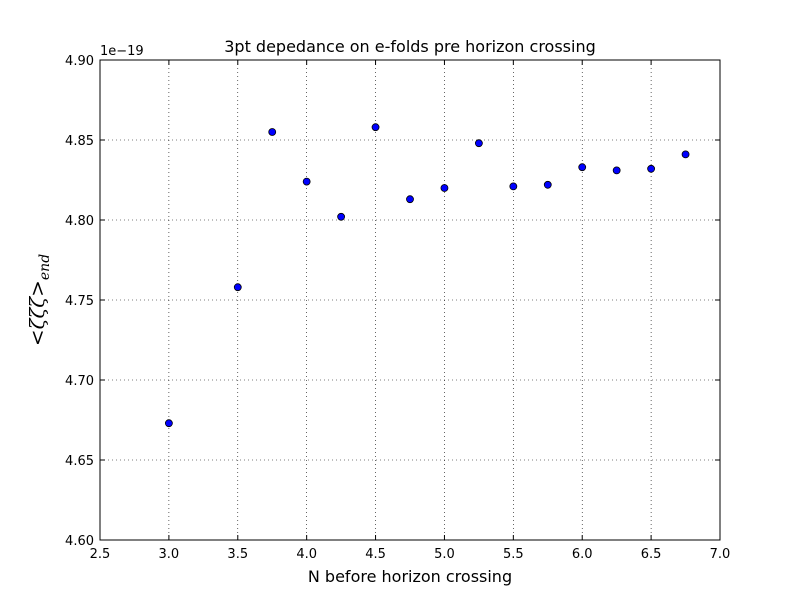  Describe the element at coordinates (237, 554) in the screenshot. I see `x-tick-label: 3.5` at that location.